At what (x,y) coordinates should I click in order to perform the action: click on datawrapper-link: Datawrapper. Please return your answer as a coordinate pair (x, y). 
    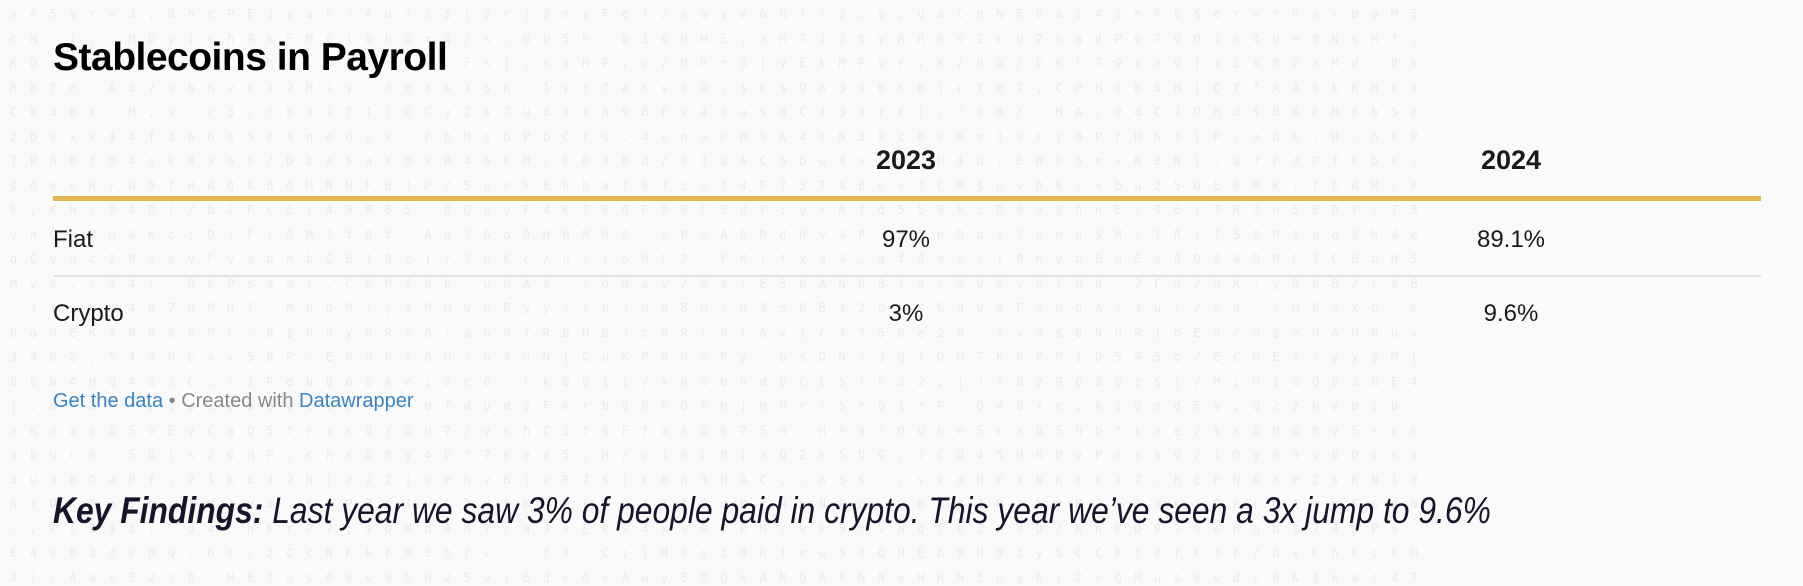
    Looking at the image, I should click on (356, 401).